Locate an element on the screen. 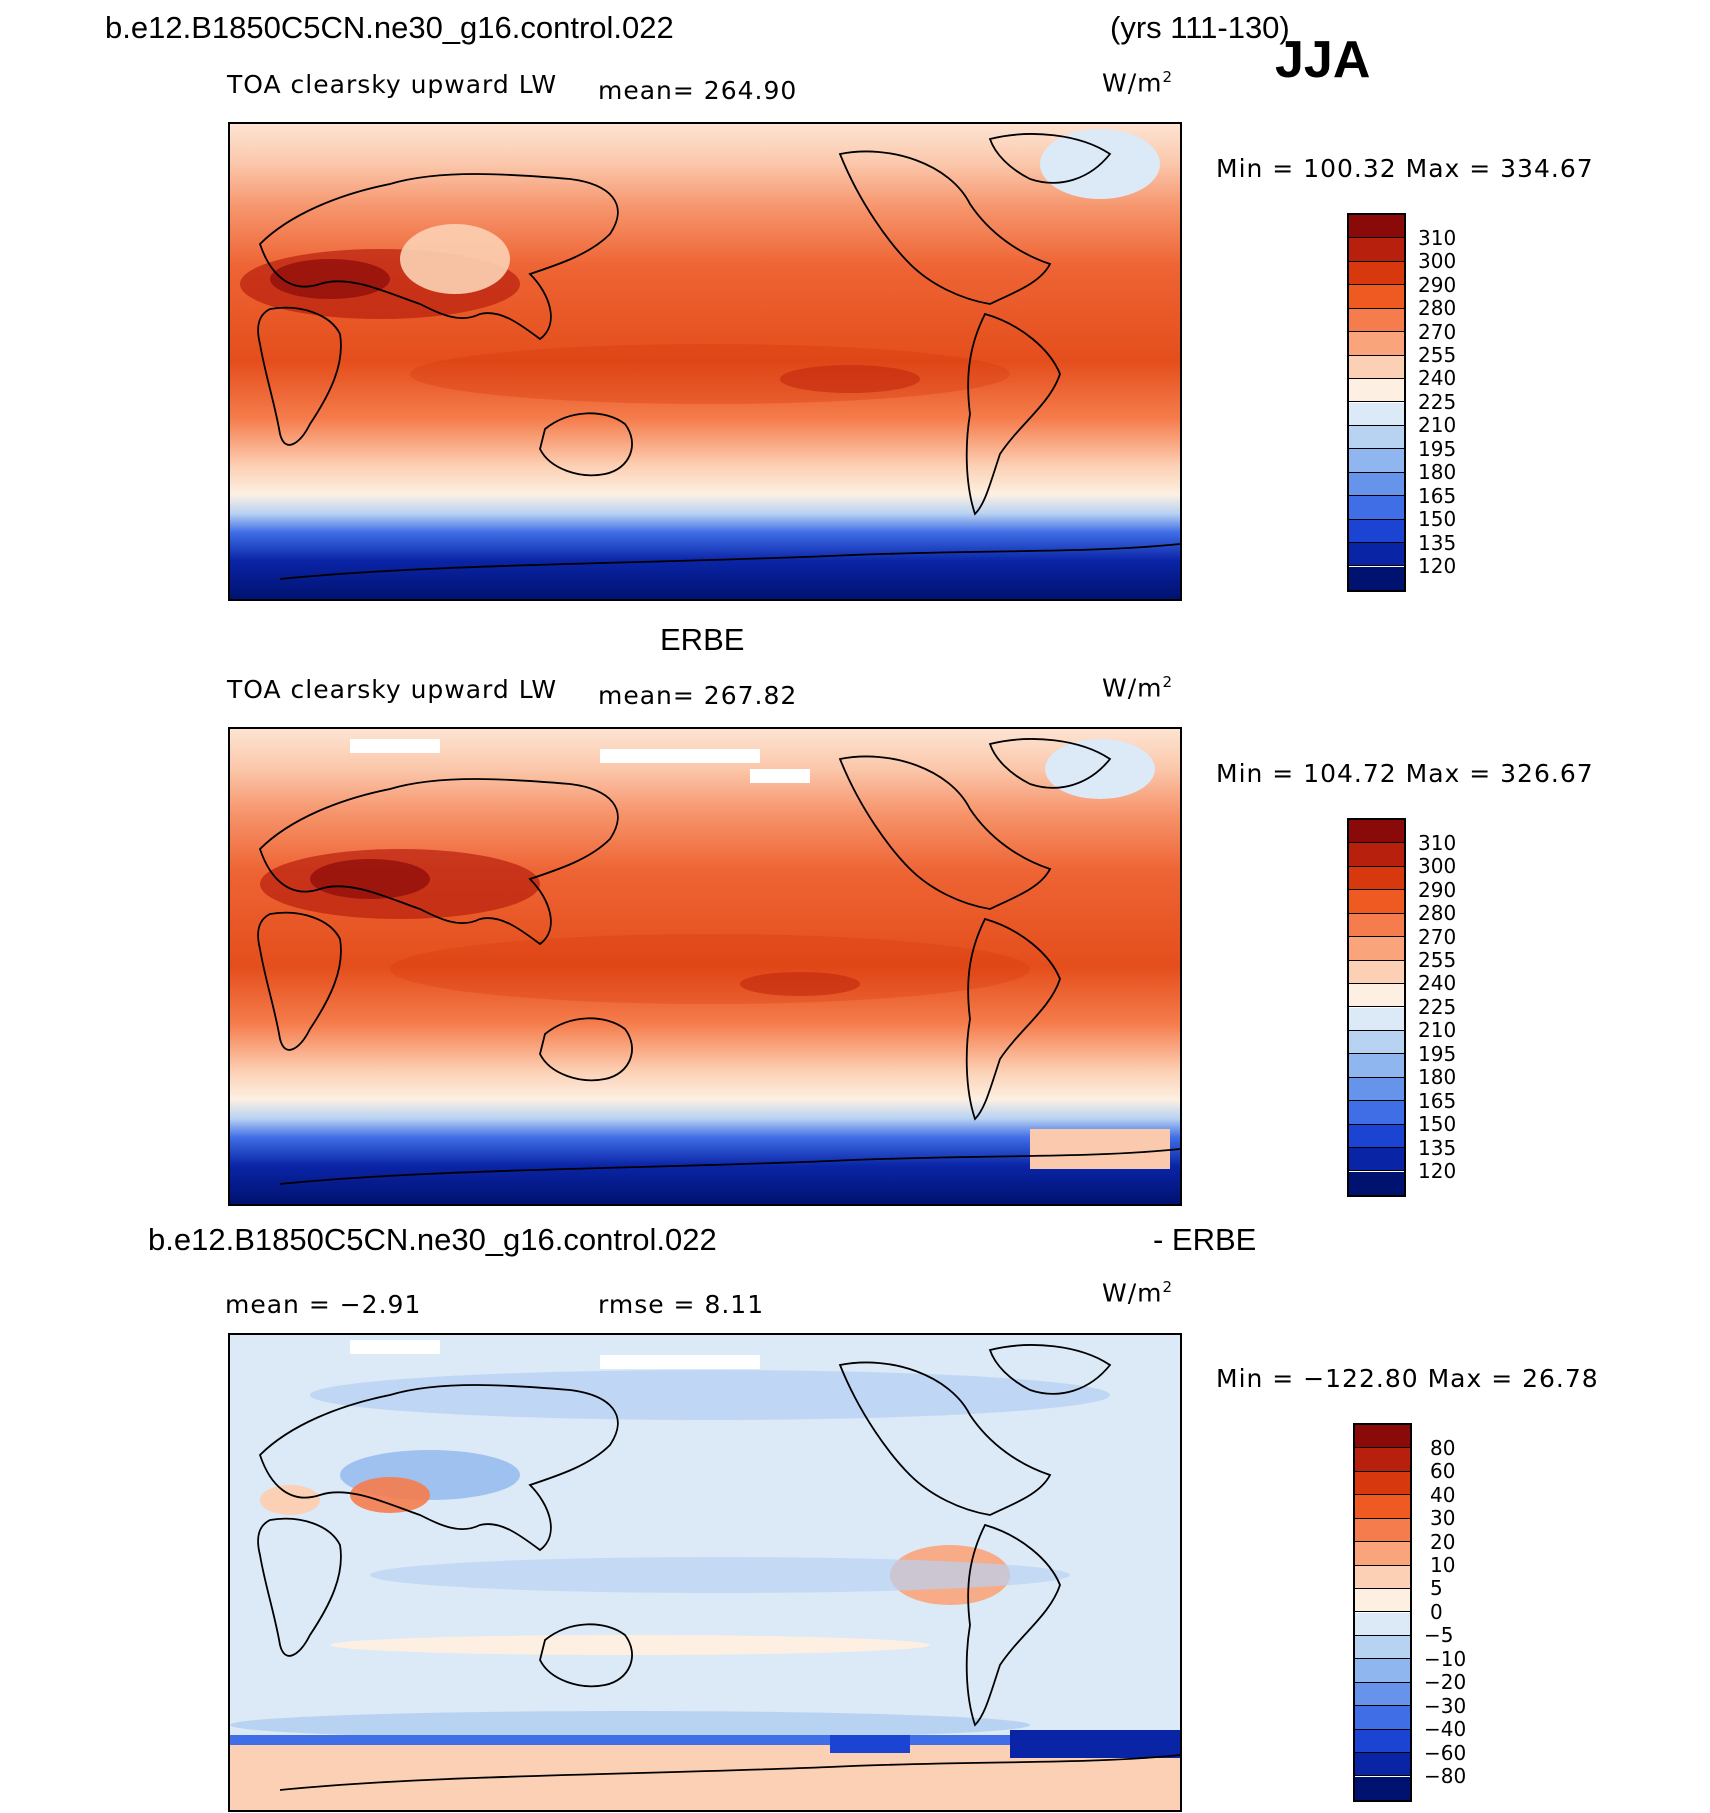 The width and height of the screenshot is (1710, 1813). panel3-map is located at coordinates (705, 1572).